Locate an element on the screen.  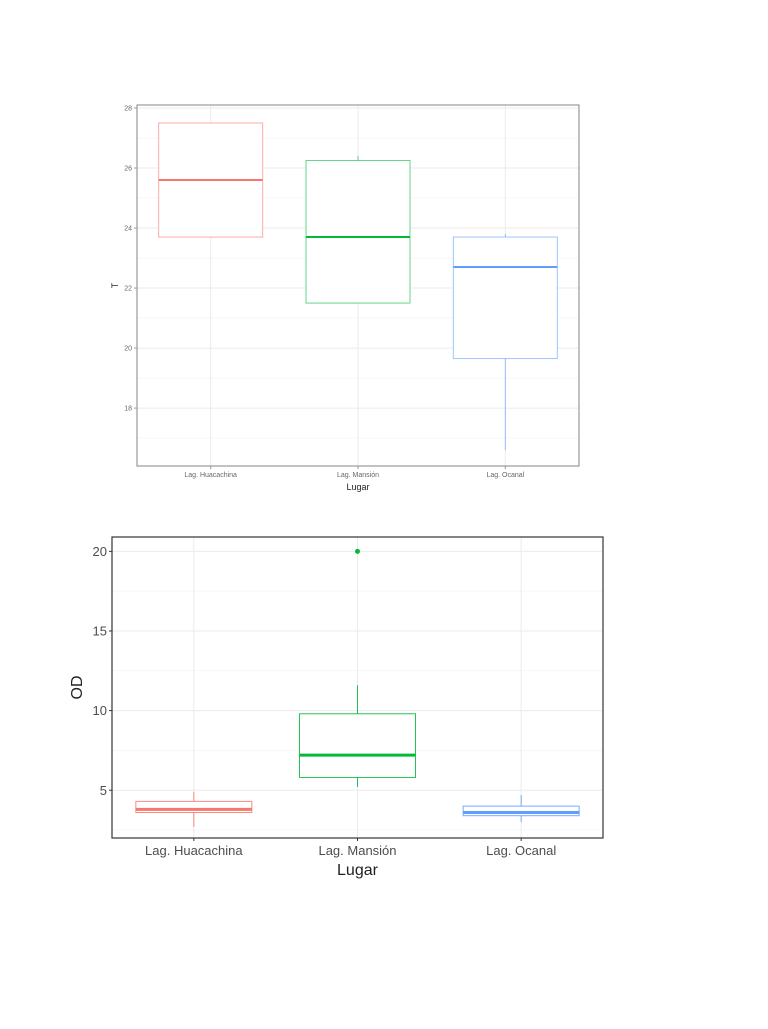
svg-text: 22 is located at coordinates (128, 289).